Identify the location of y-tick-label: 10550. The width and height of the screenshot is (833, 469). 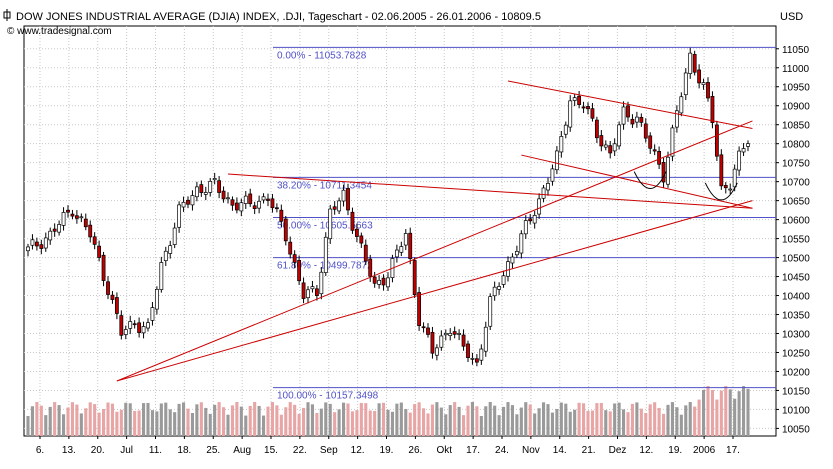
(796, 240).